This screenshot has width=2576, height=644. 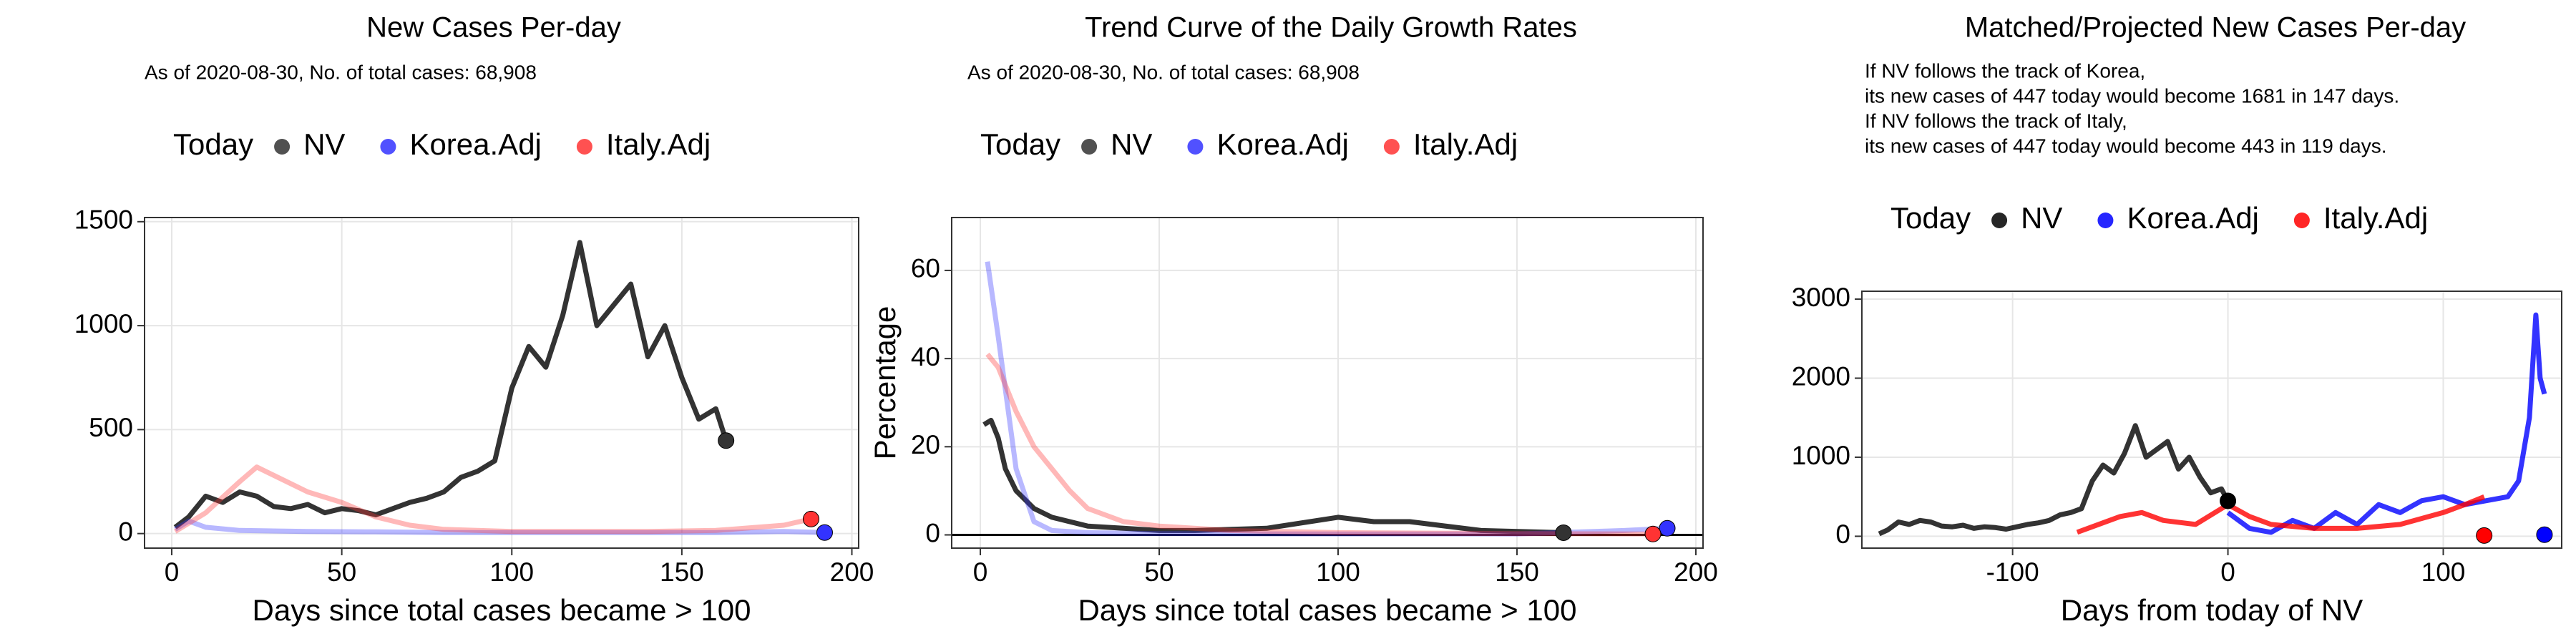 What do you see at coordinates (111, 427) in the screenshot?
I see `y-tick-label: 500` at bounding box center [111, 427].